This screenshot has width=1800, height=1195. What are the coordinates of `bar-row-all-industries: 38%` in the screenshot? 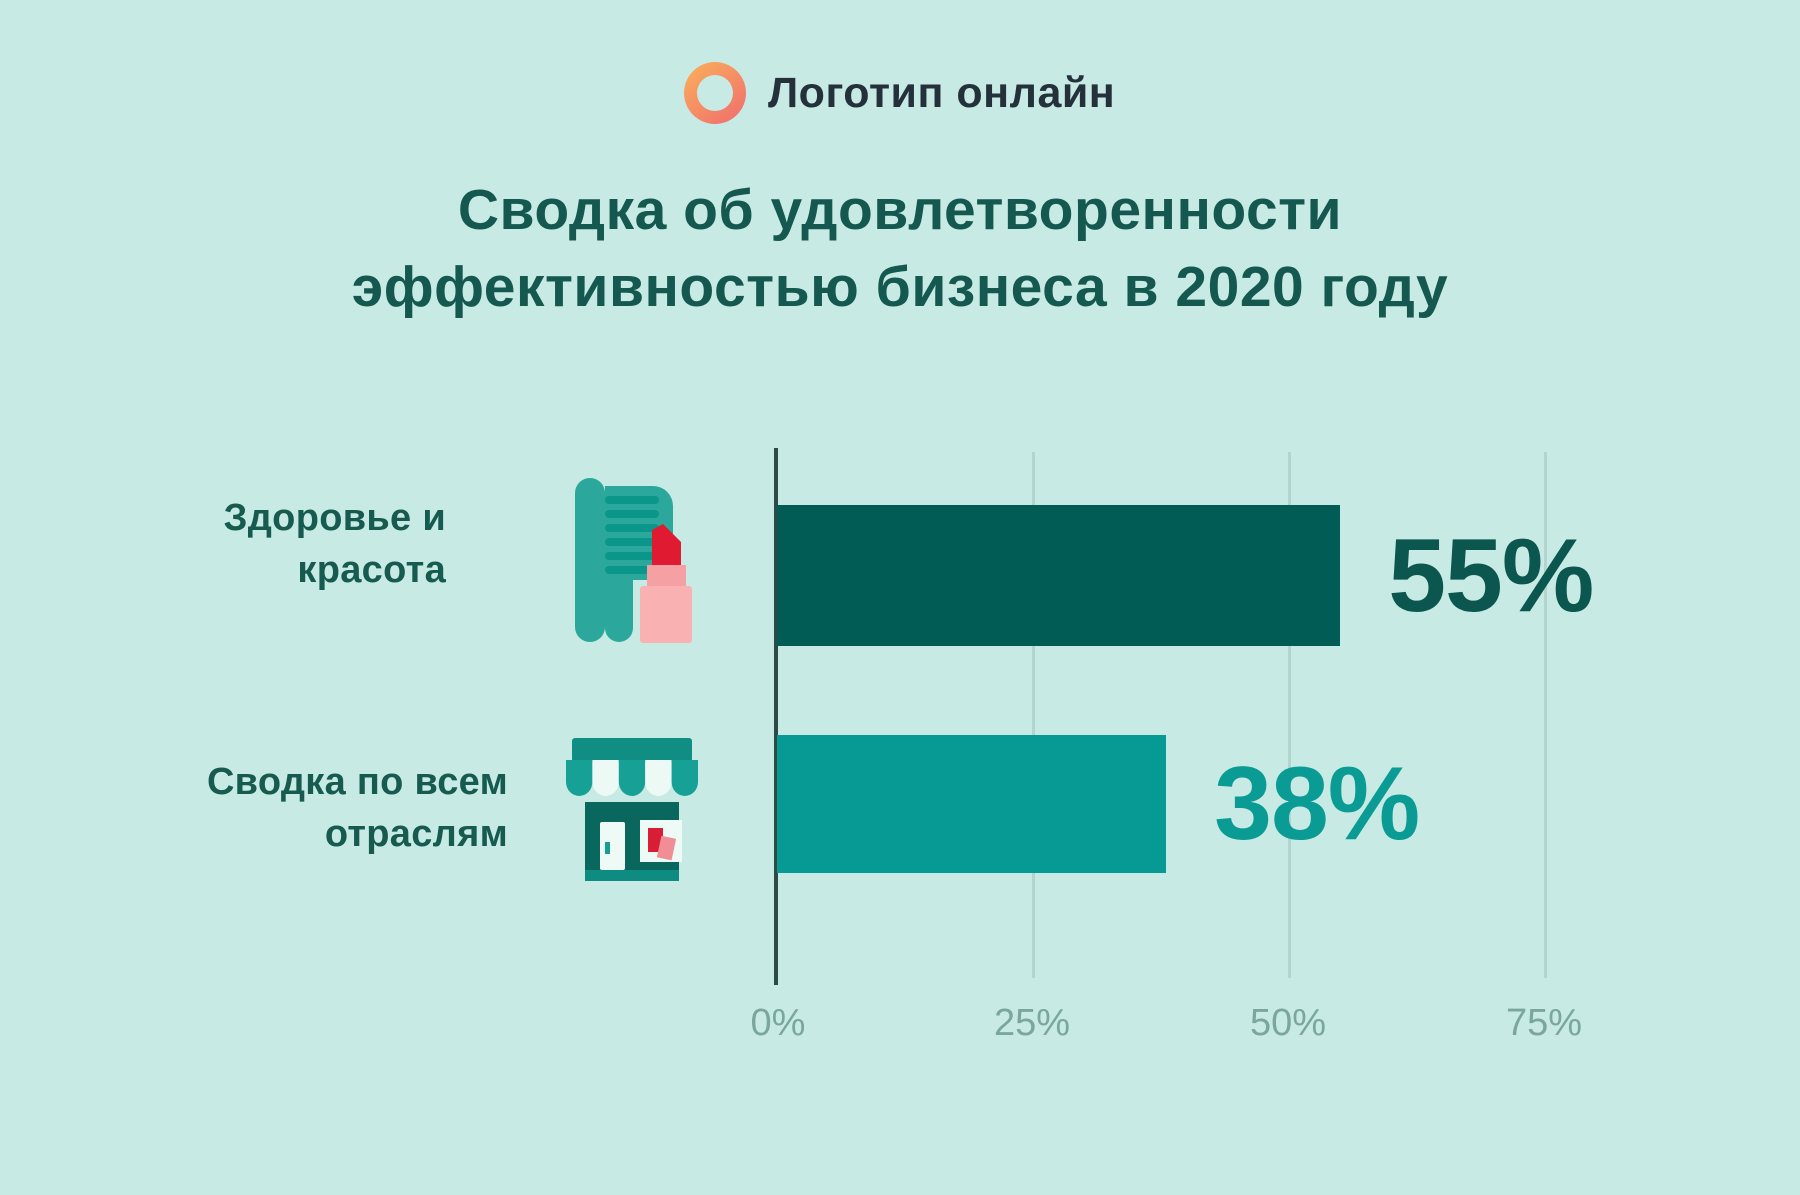 It's located at (1282, 804).